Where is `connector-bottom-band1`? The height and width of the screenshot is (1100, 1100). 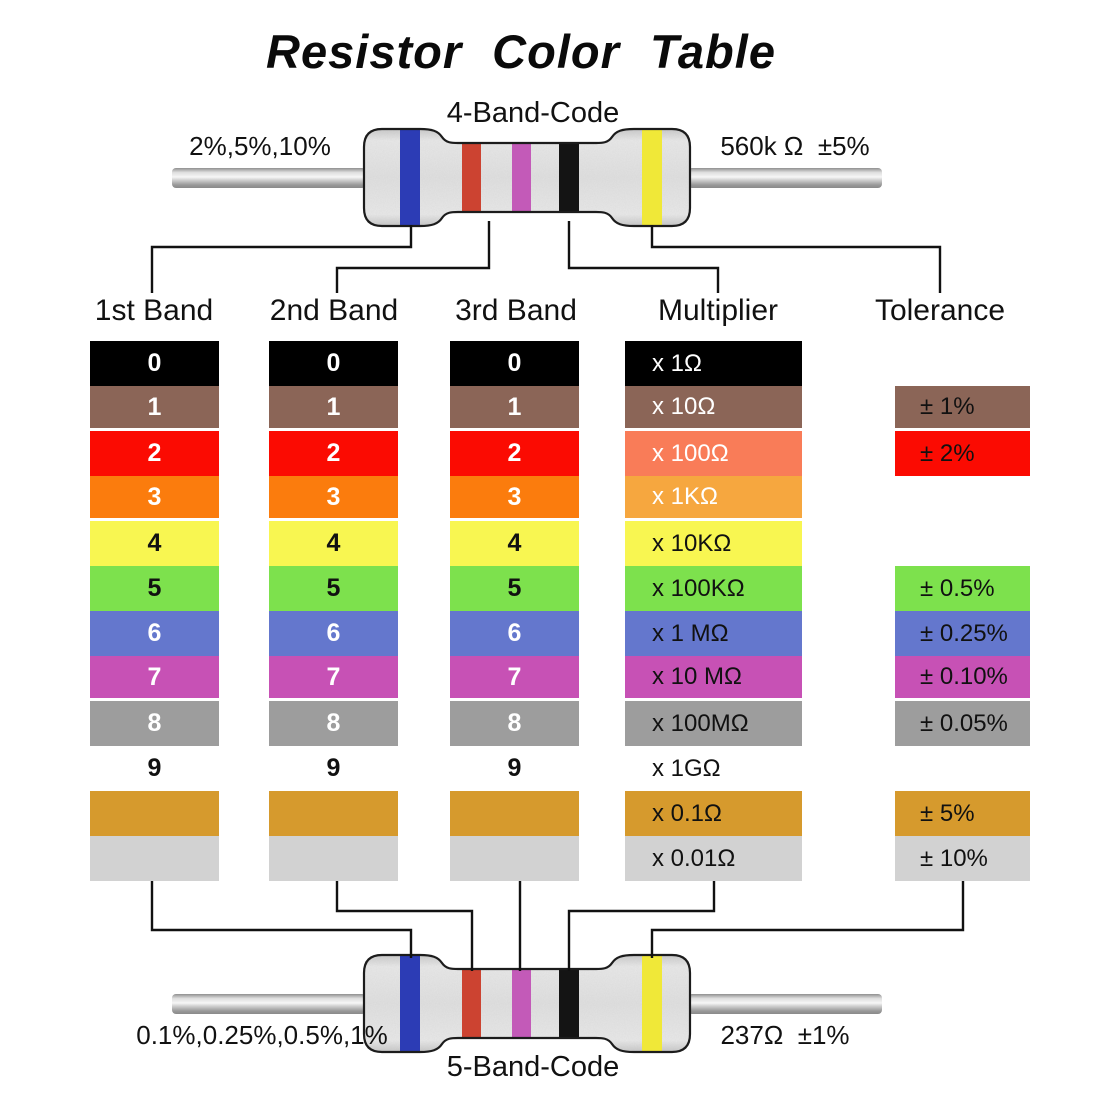
connector-bottom-band1 is located at coordinates (281, 919).